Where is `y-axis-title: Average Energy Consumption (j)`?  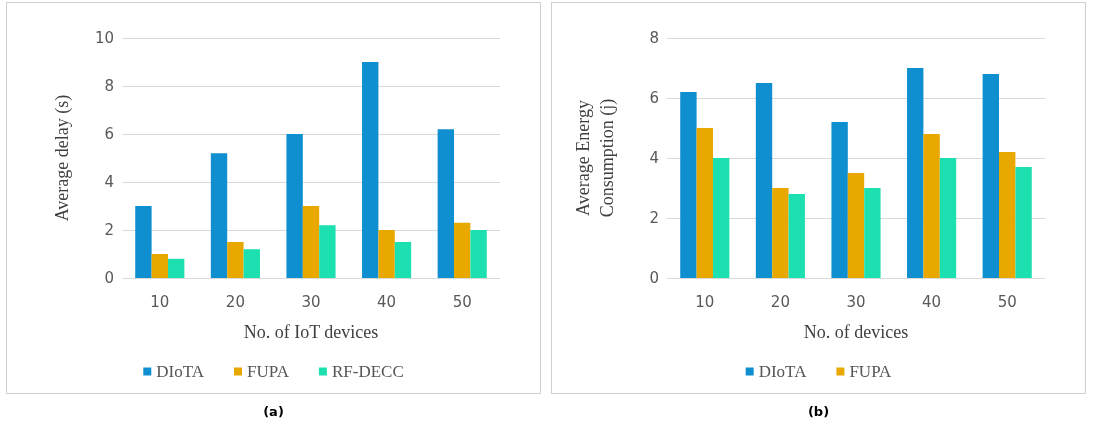
y-axis-title: Average Energy Consumption (j) is located at coordinates (595, 158).